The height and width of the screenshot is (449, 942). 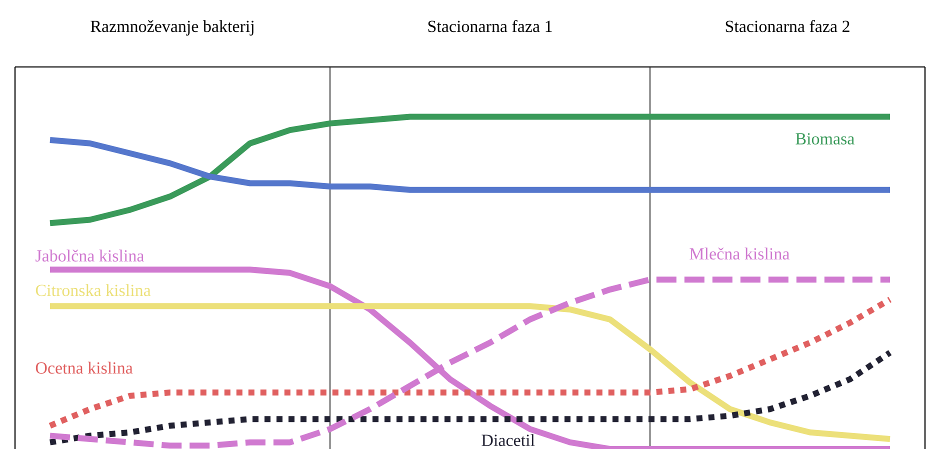 What do you see at coordinates (825, 139) in the screenshot?
I see `series-label: Biomasa` at bounding box center [825, 139].